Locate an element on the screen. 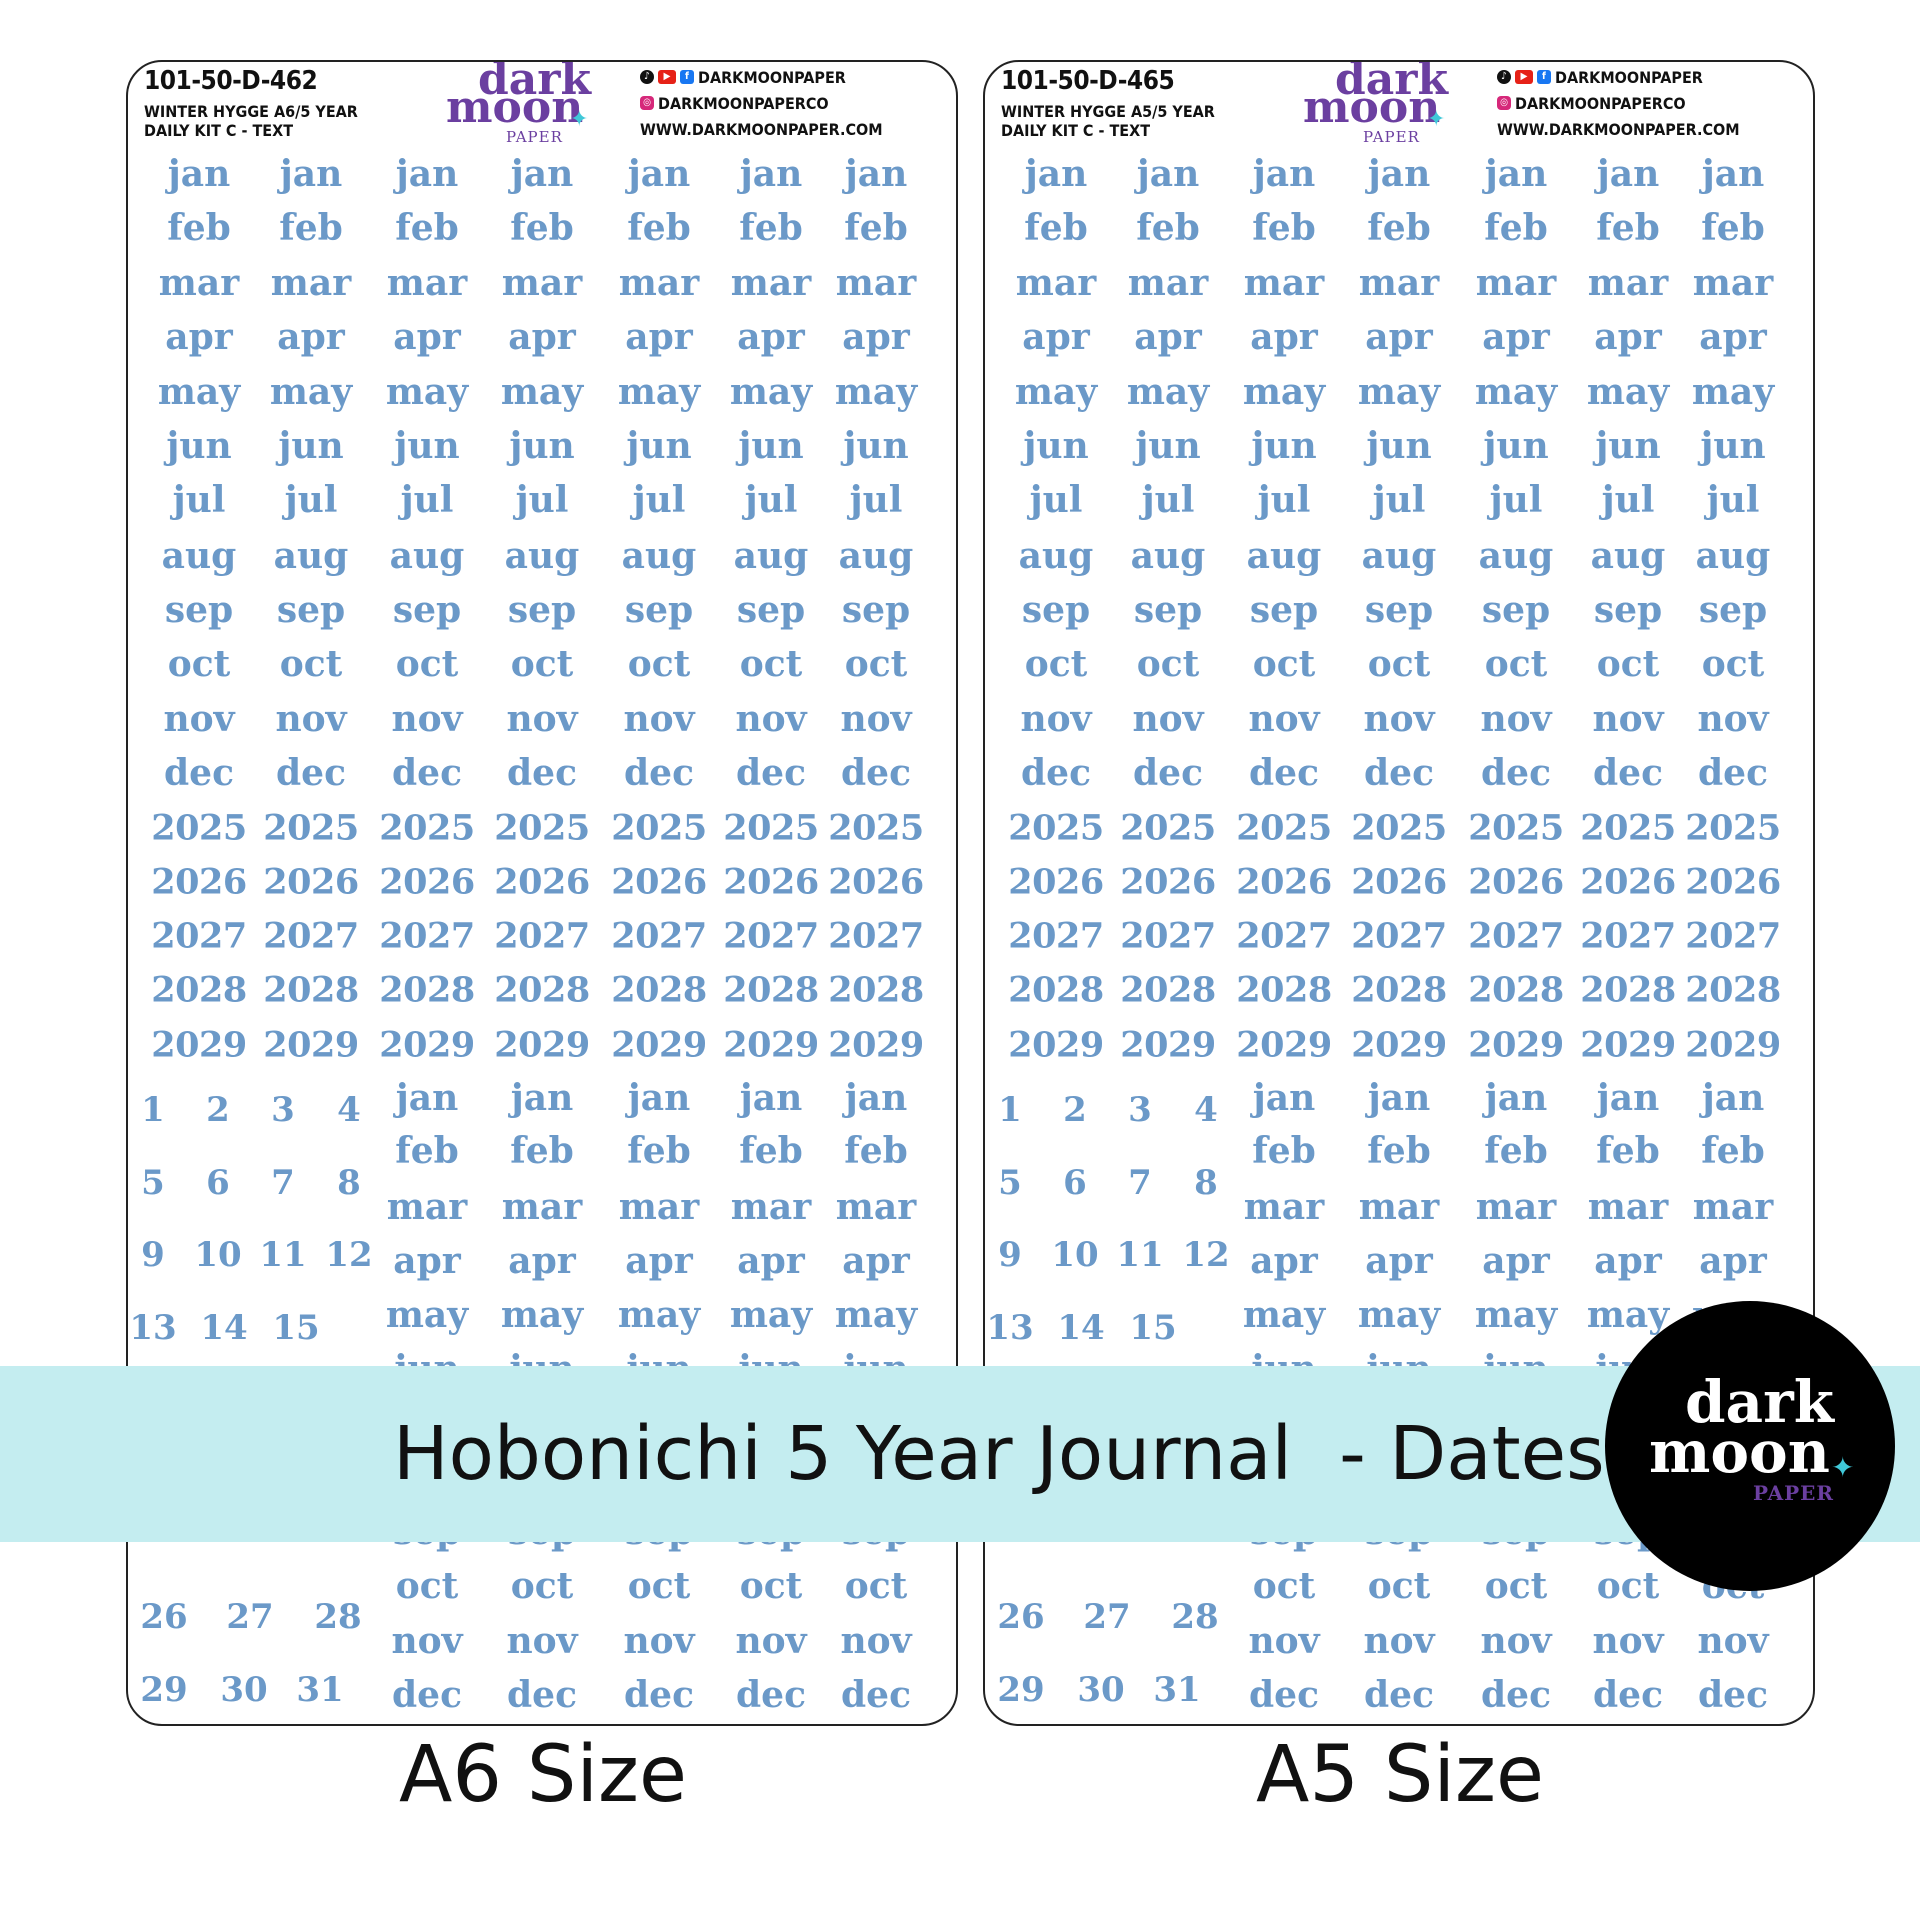 The image size is (1920, 1920). youtube-icon: ▶ is located at coordinates (1524, 77).